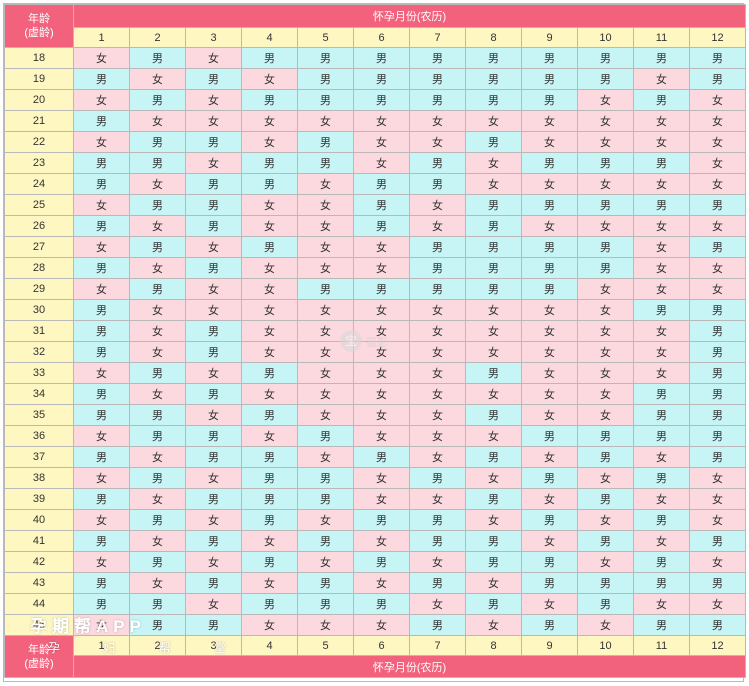  I want to click on header-month-9: 9, so click(549, 37).